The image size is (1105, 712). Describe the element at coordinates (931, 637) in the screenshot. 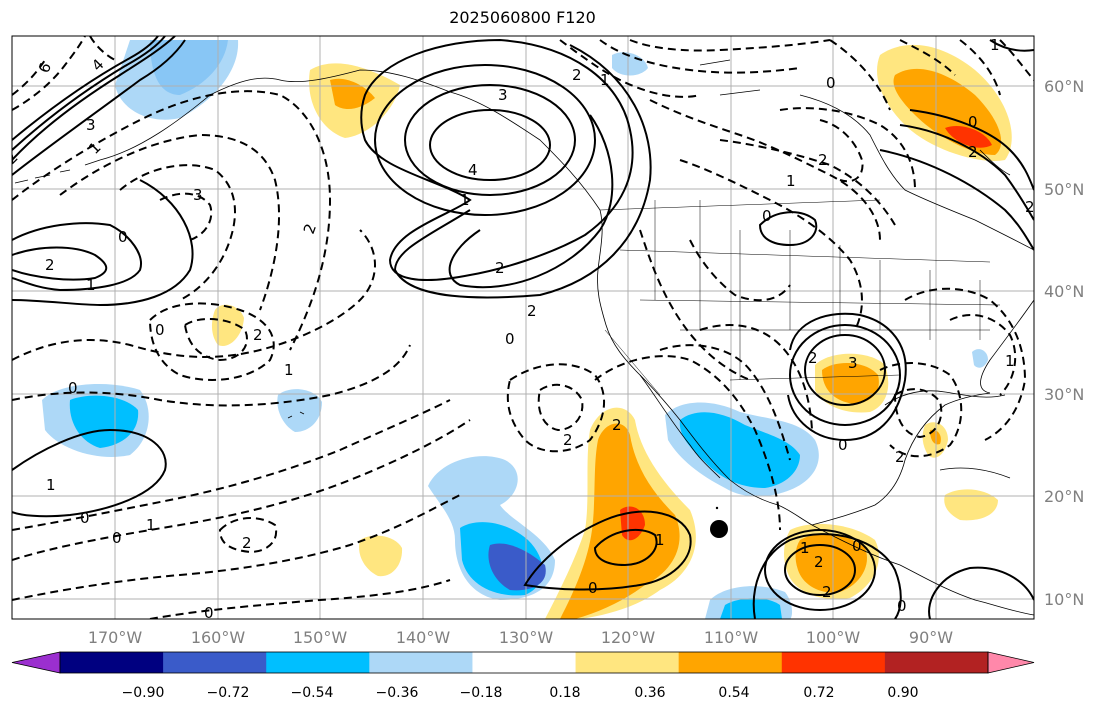

I see `lon-label: 90°W` at that location.